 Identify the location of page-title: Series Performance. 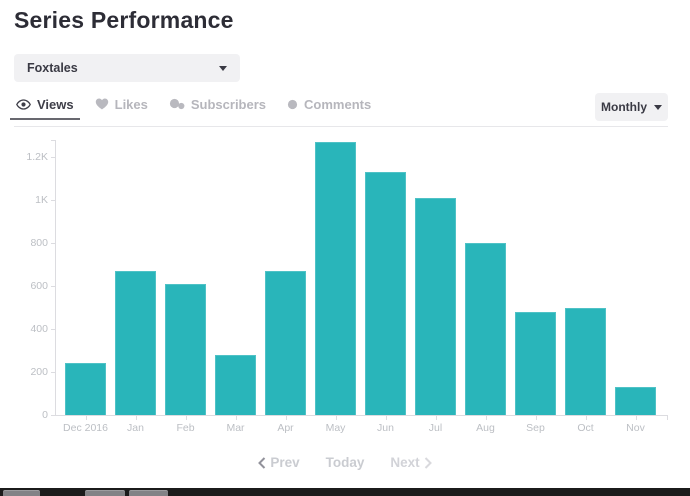
(124, 20).